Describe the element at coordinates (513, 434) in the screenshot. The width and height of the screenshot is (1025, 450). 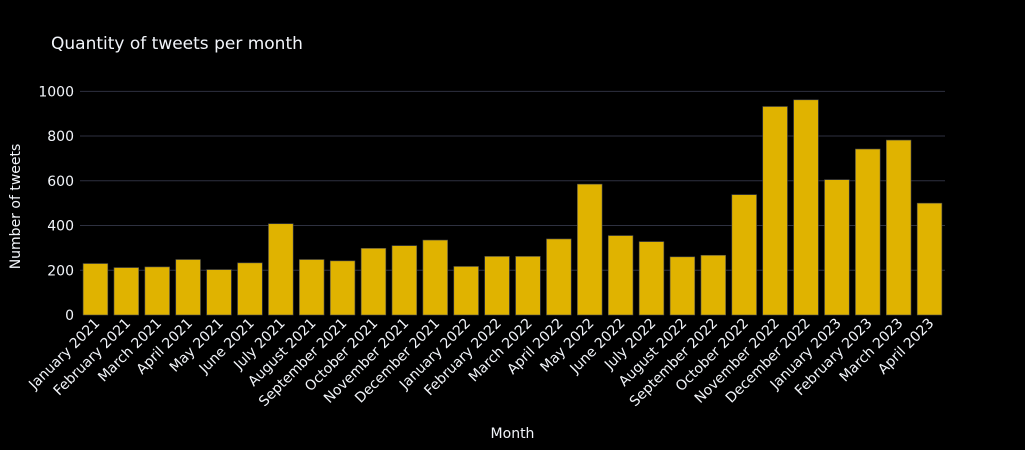
I see `x-axis-title: Month` at that location.